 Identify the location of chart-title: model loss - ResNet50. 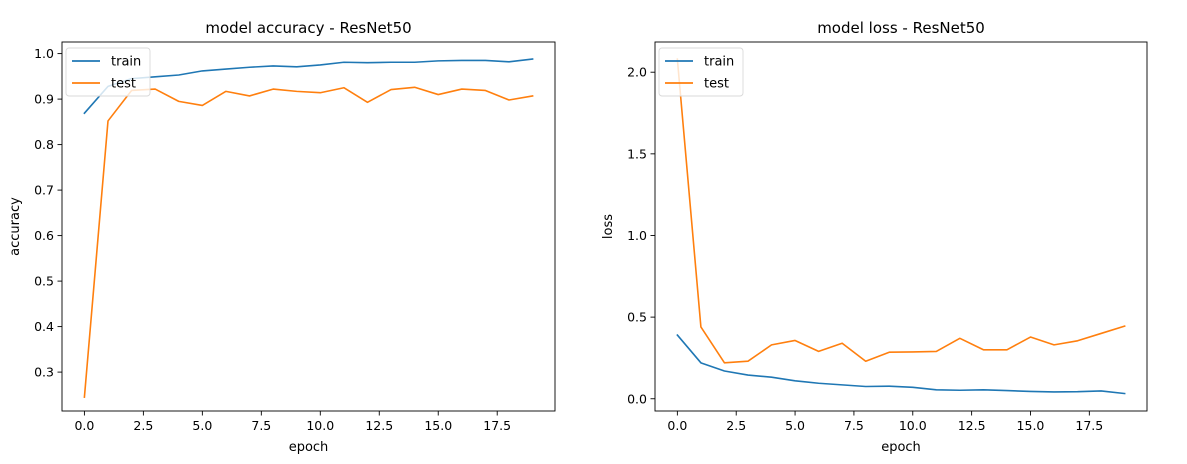
(901, 28).